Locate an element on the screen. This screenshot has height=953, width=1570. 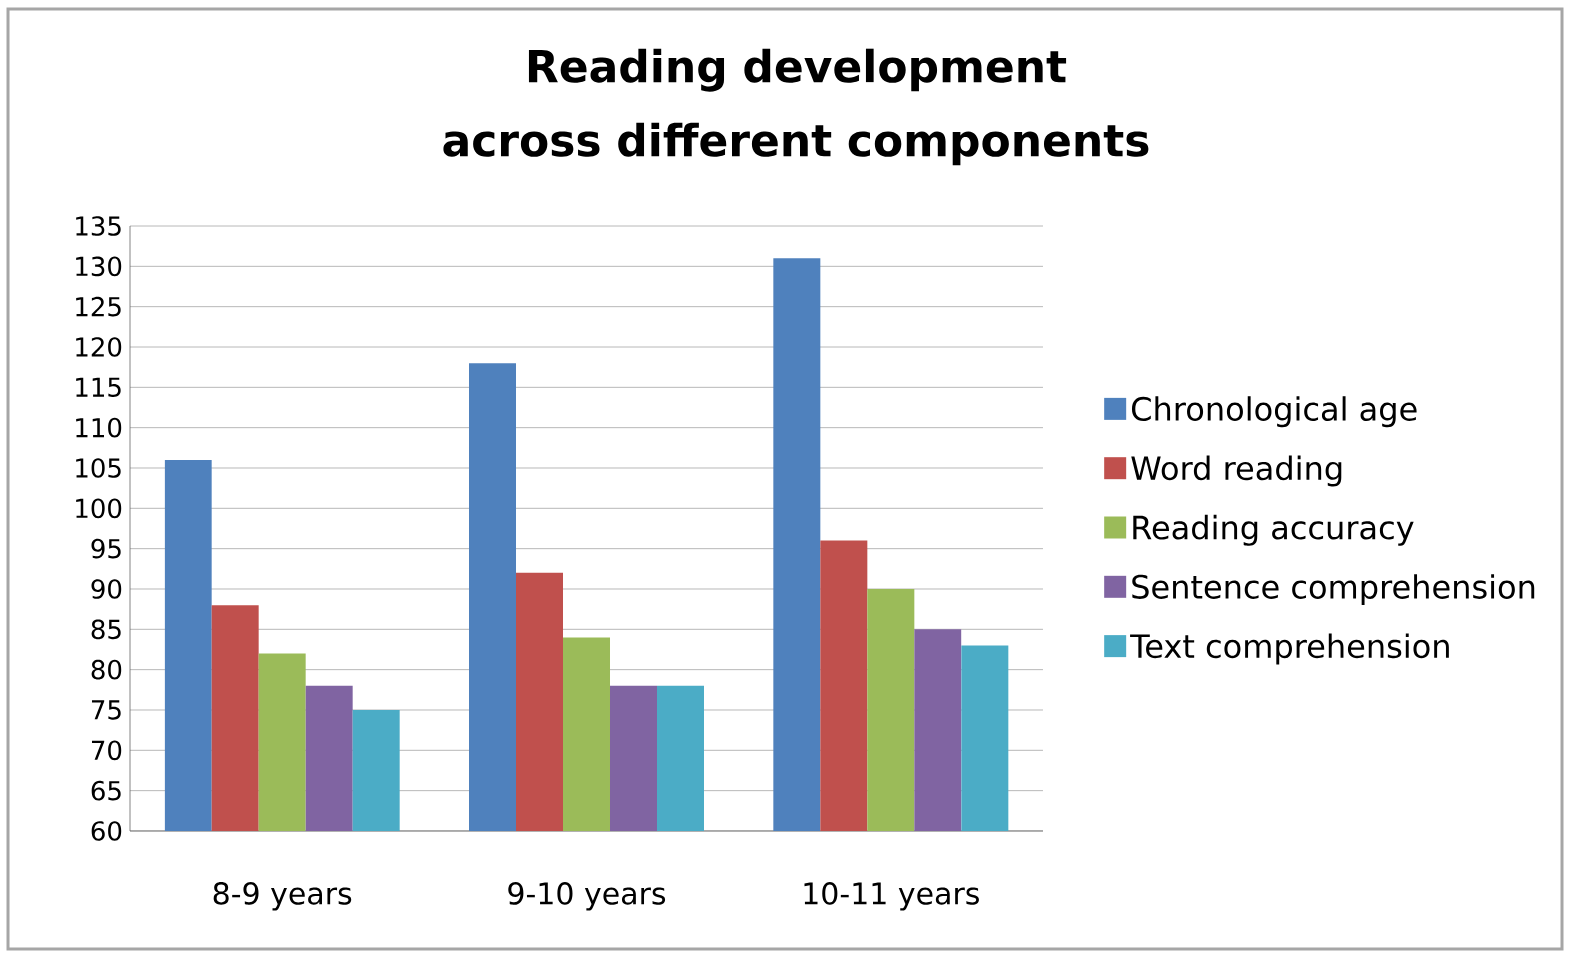
y-tick-label: 120 is located at coordinates (99, 347).